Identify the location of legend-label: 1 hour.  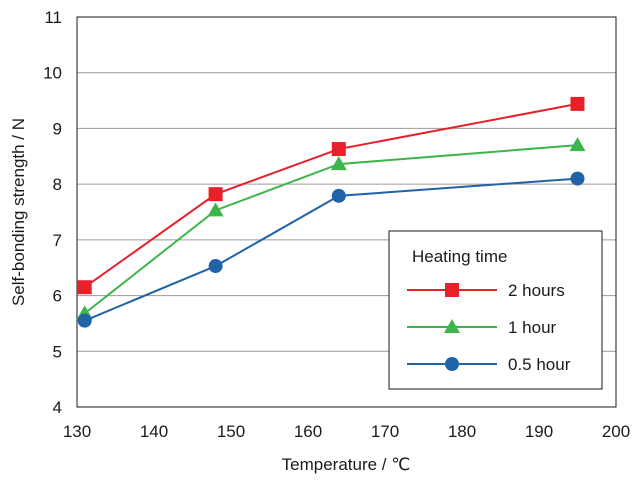
(532, 327).